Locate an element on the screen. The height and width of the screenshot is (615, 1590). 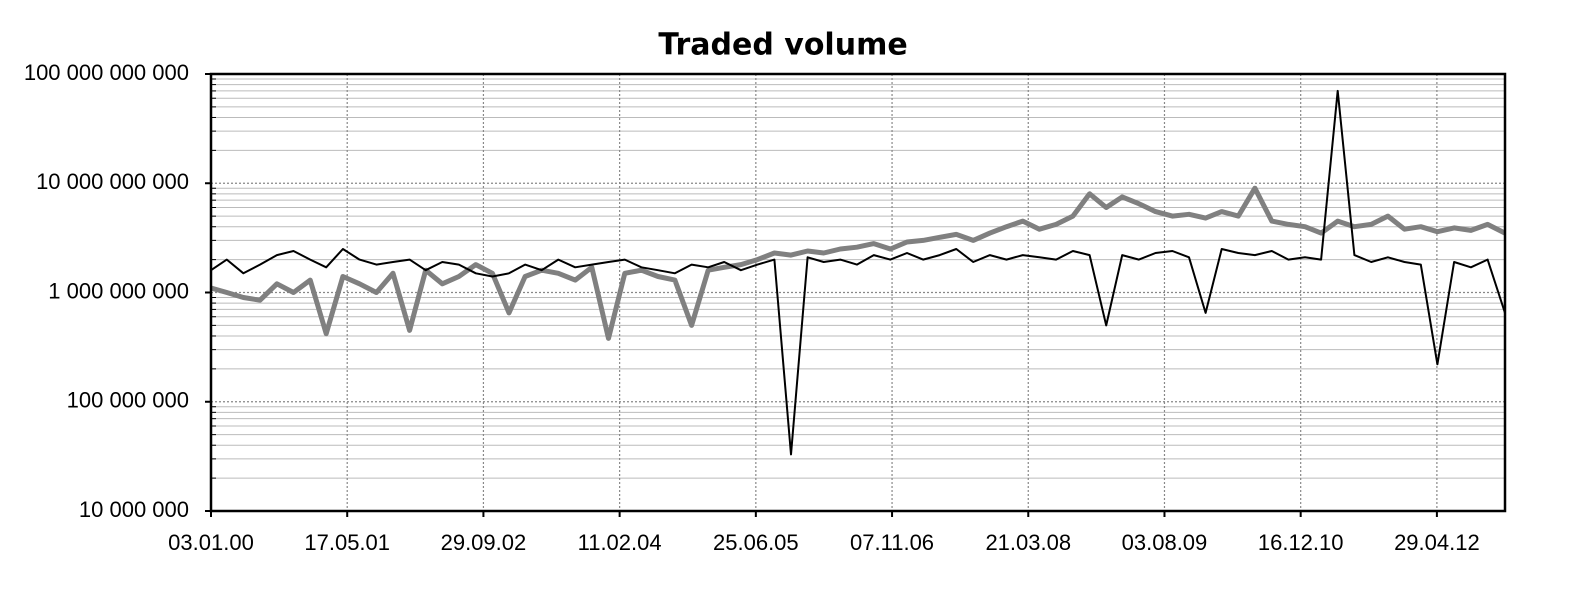
x-tick-label: 11.02.04 is located at coordinates (620, 542).